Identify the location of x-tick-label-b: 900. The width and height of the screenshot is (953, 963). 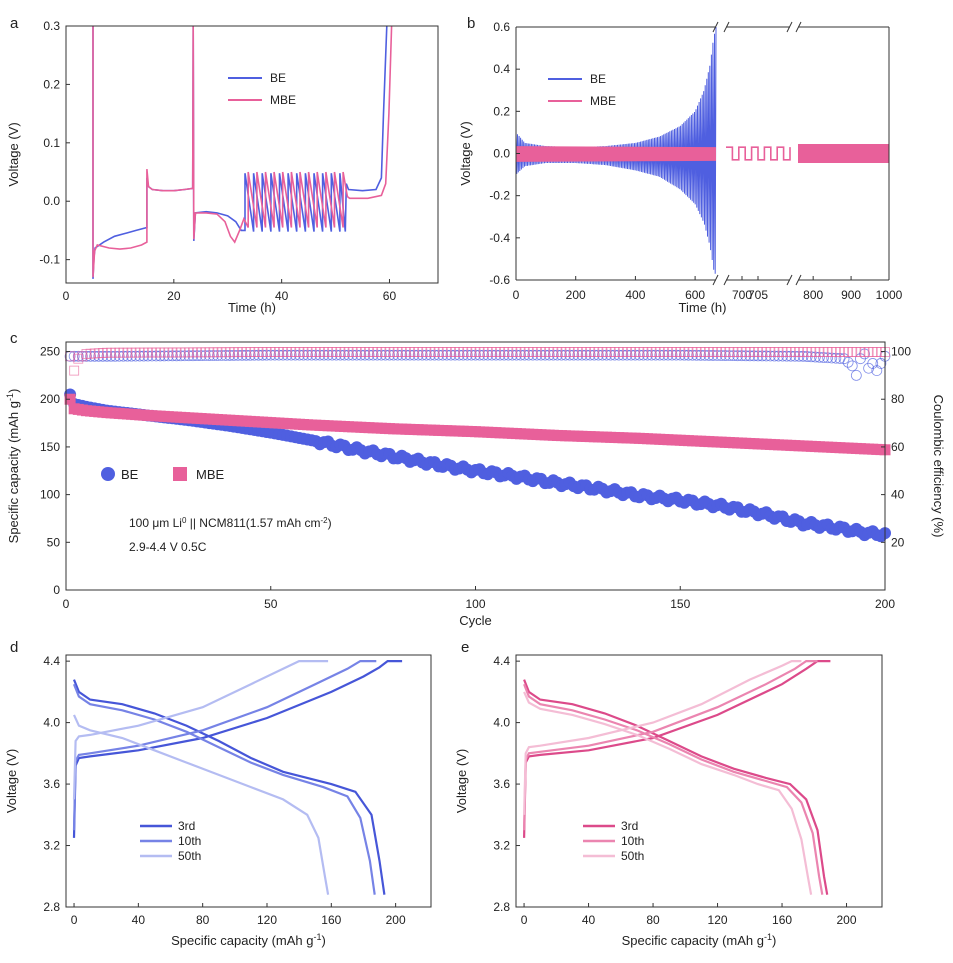
(851, 295).